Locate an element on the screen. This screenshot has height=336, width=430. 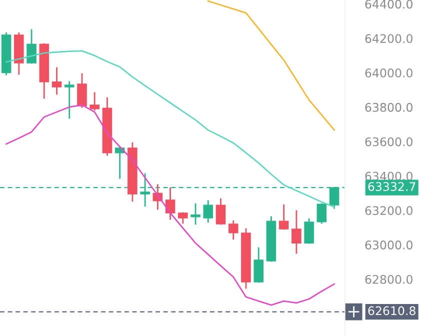
y-tick-label: 64200.0 is located at coordinates (388, 39).